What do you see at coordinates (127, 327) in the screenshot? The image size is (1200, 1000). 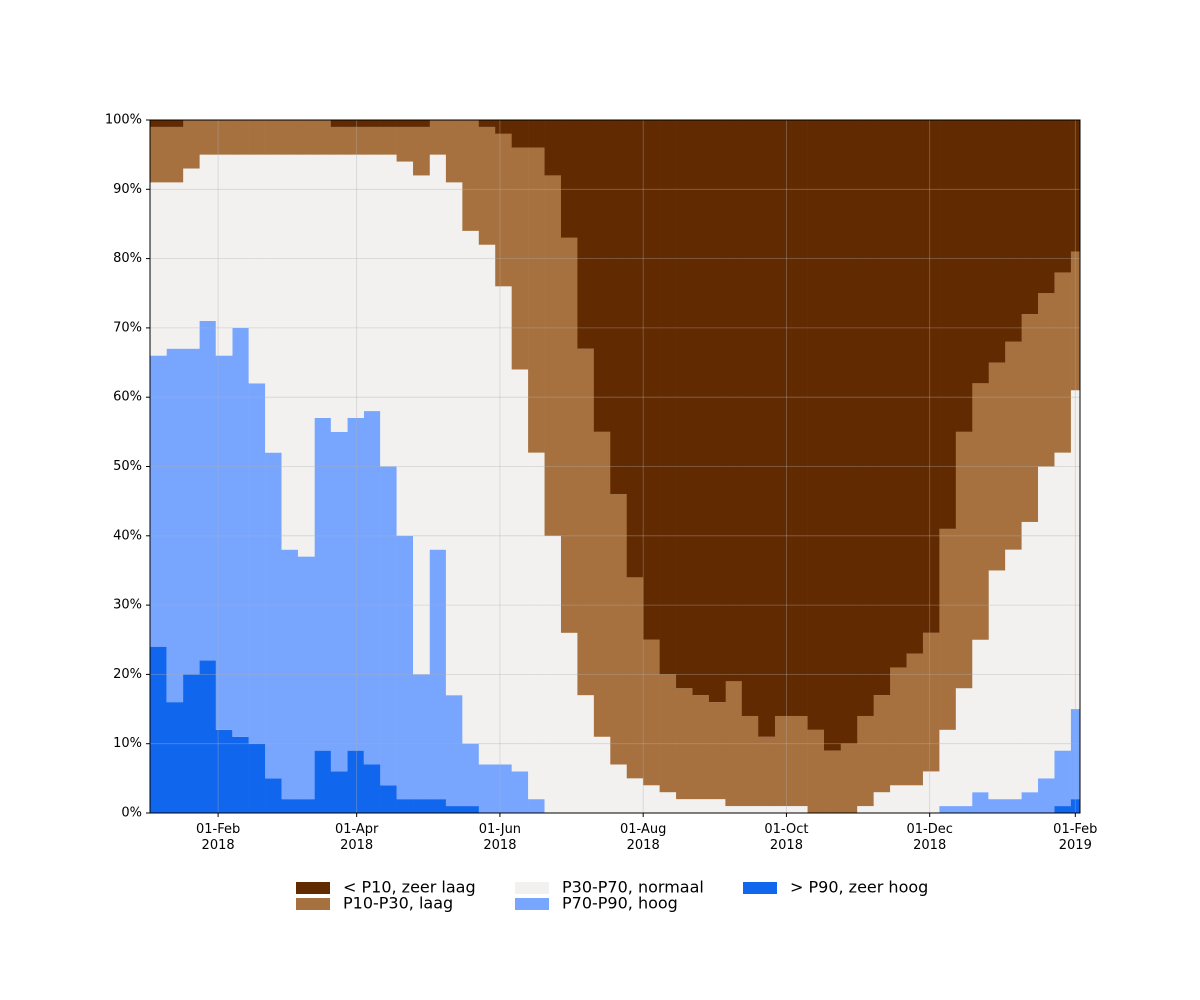 I see `y-tick-label: 70%` at bounding box center [127, 327].